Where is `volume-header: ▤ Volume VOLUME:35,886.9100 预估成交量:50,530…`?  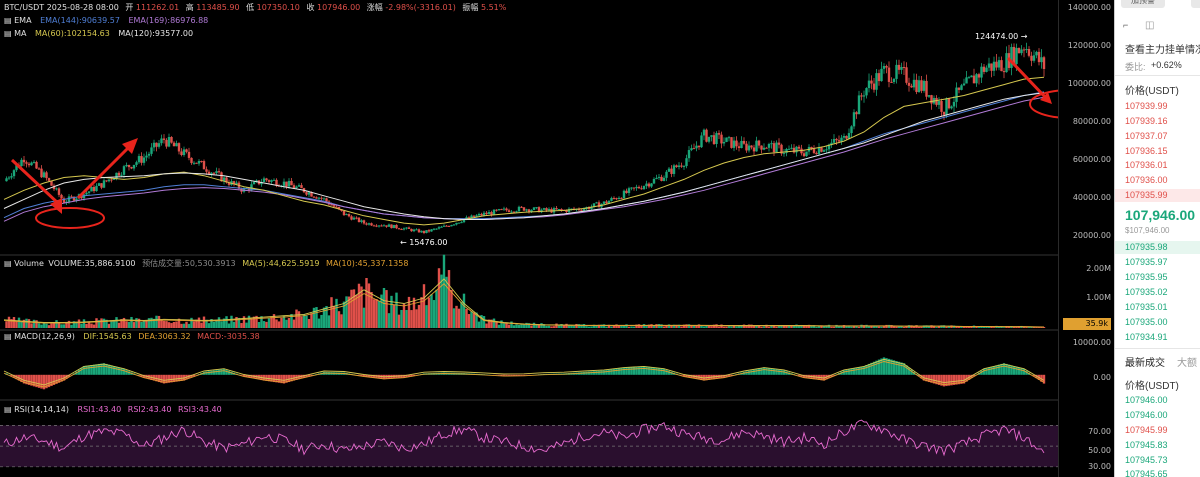
volume-header: ▤ Volume VOLUME:35,886.9100 预估成交量:50,530… is located at coordinates (206, 264).